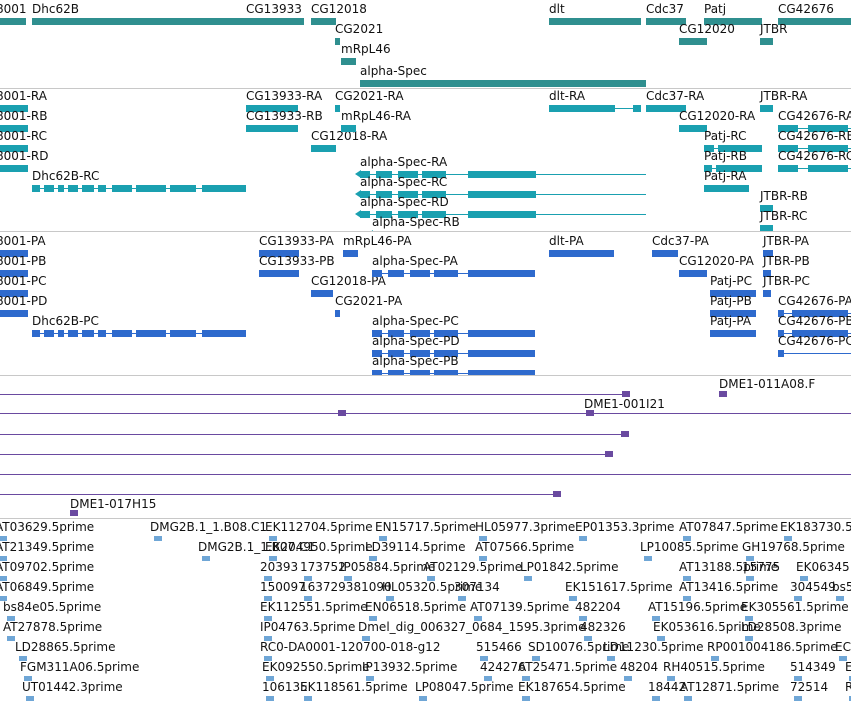 The image size is (851, 703). Describe the element at coordinates (784, 216) in the screenshot. I see `jtbr-rc-label: JTBR-RC` at that location.